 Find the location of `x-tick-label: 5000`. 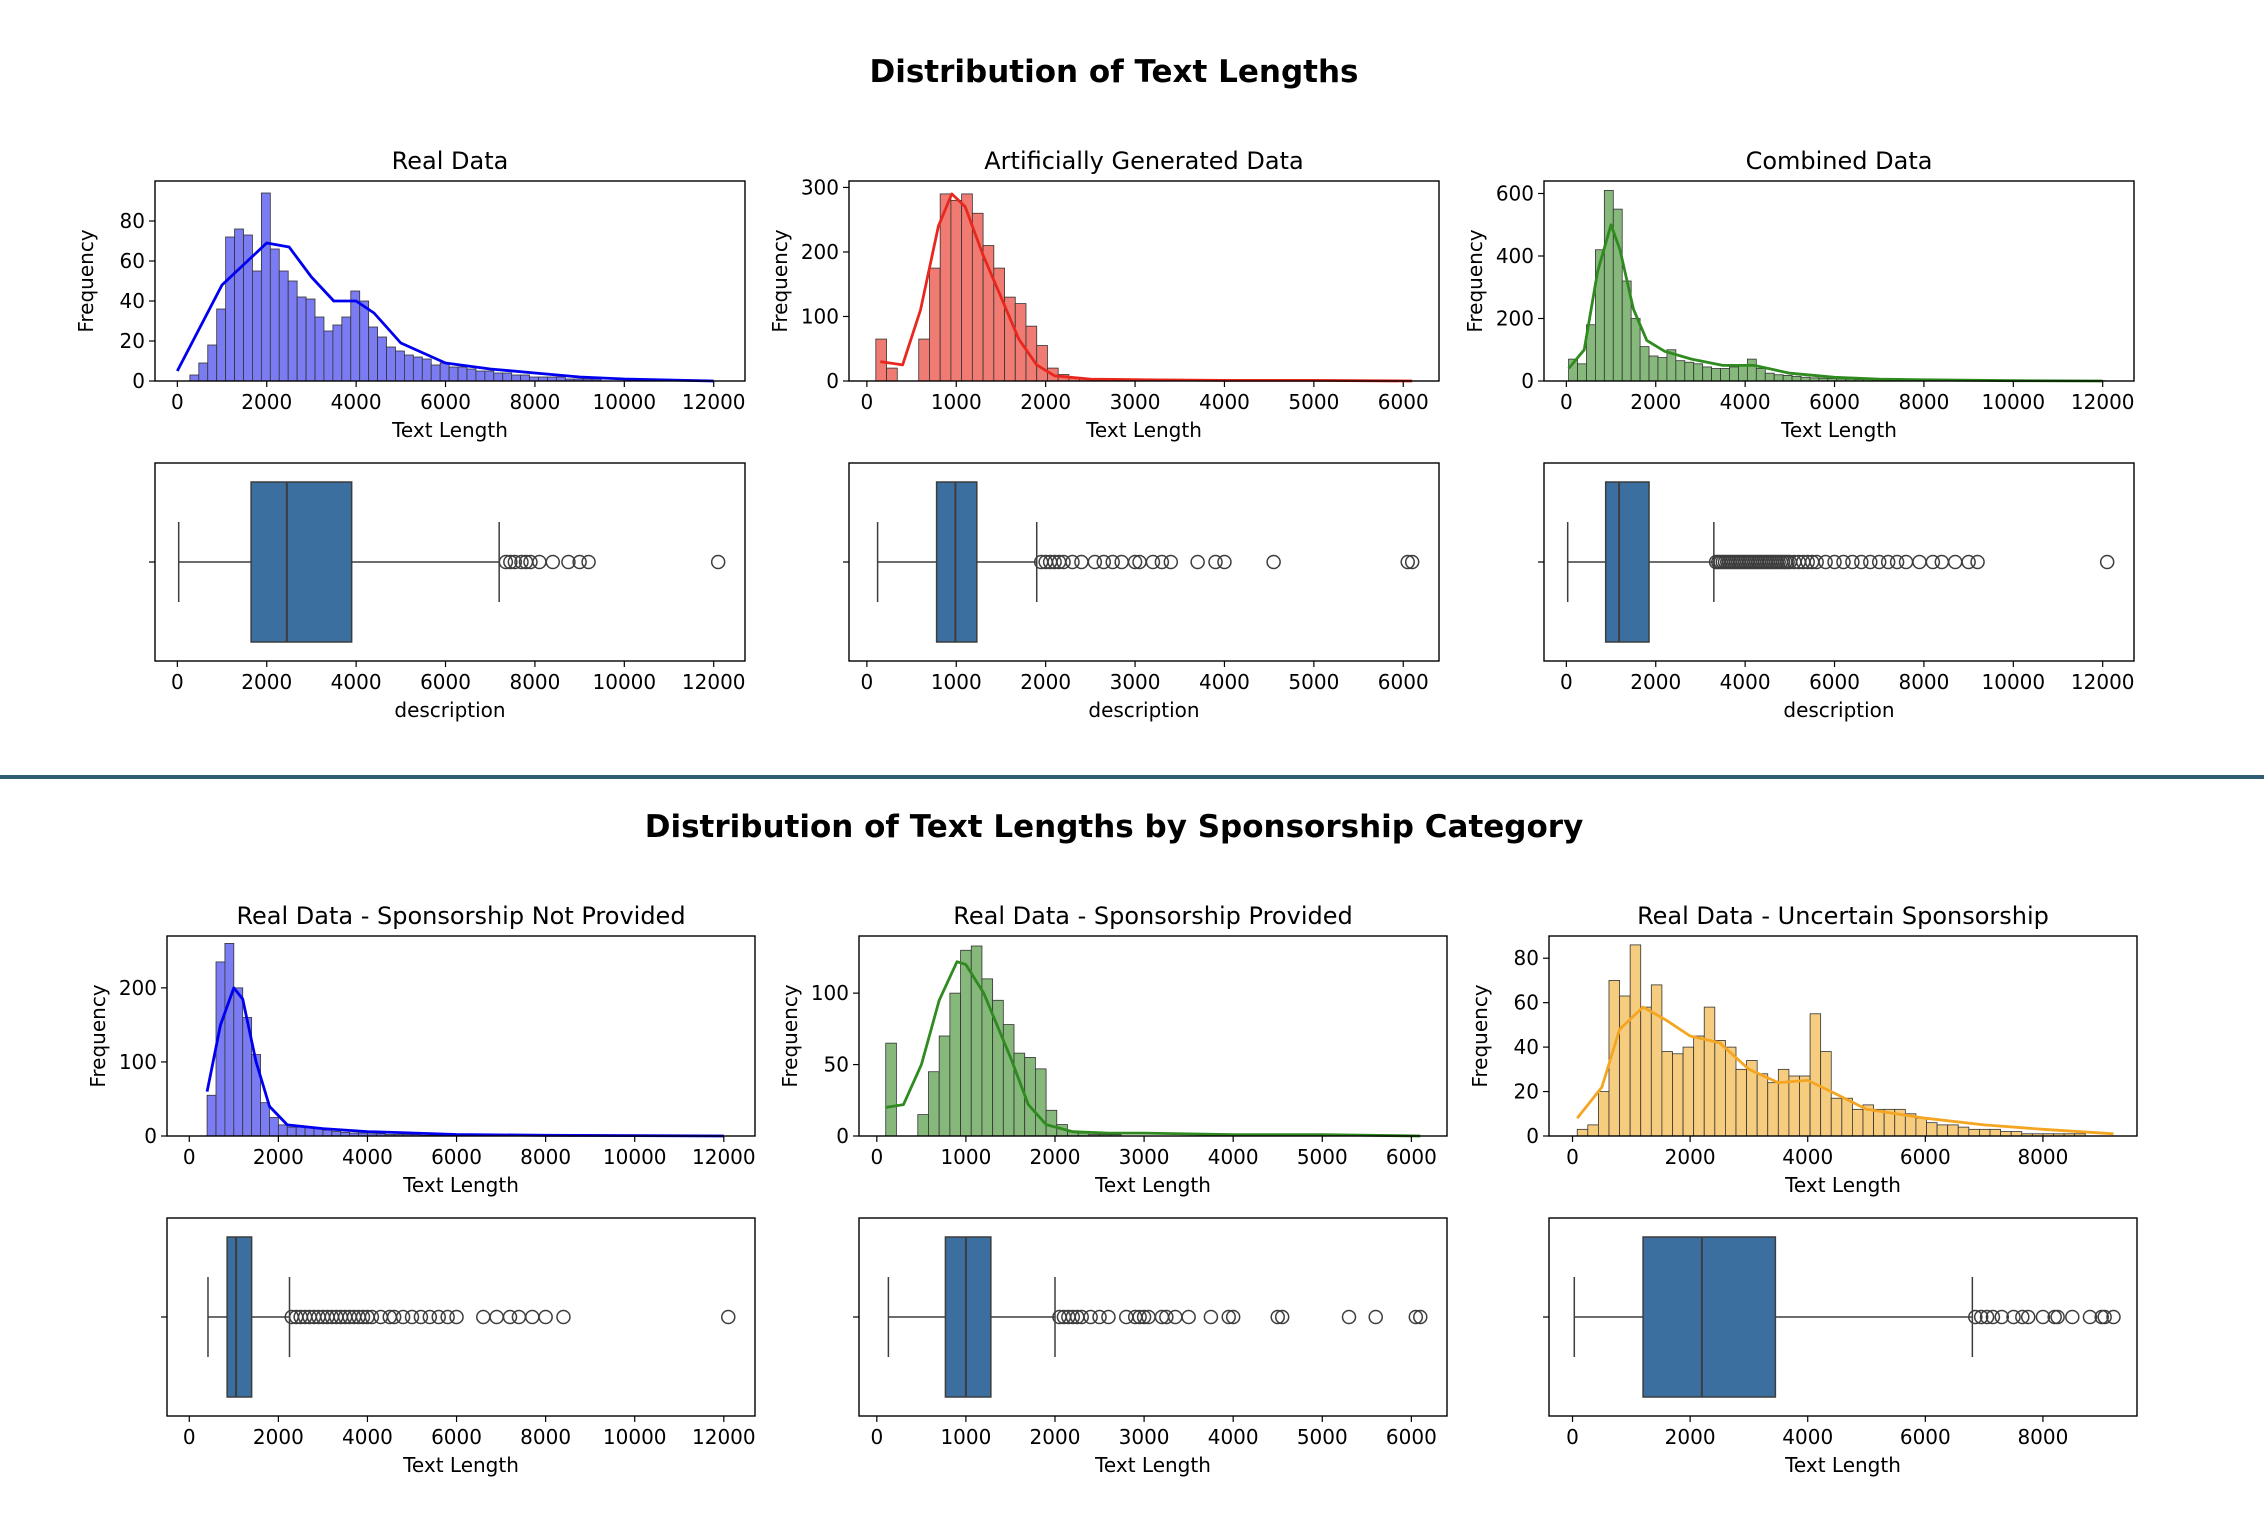

x-tick-label: 5000 is located at coordinates (1322, 1437).